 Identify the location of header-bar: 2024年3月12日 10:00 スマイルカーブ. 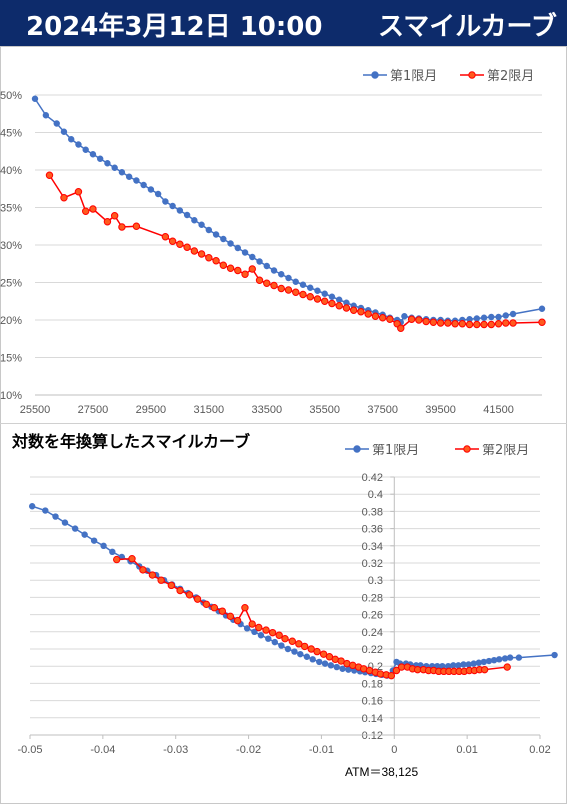
(283, 23).